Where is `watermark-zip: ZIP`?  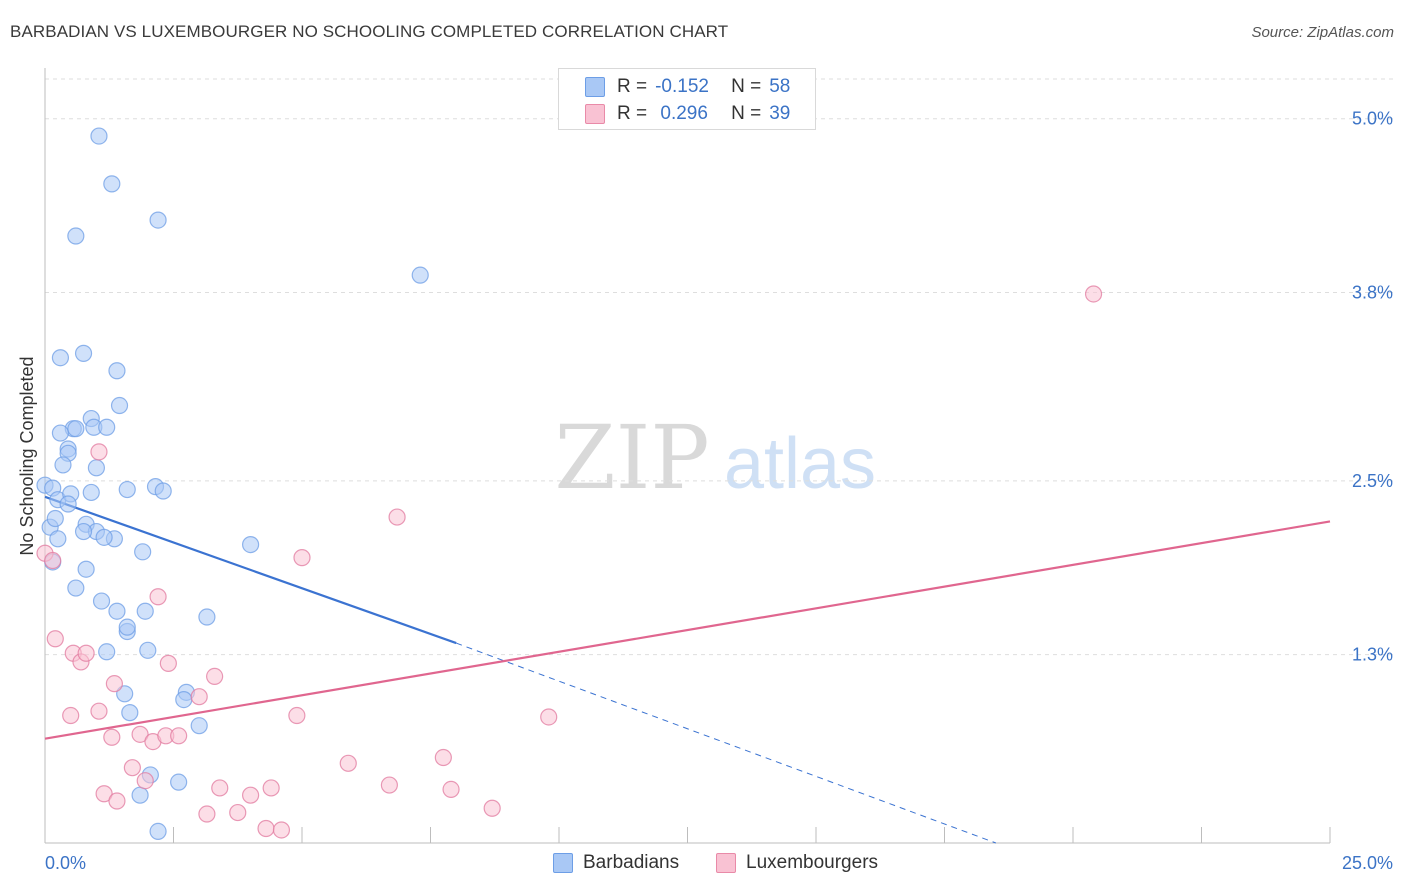
watermark-zip: ZIP is located at coordinates (631, 457).